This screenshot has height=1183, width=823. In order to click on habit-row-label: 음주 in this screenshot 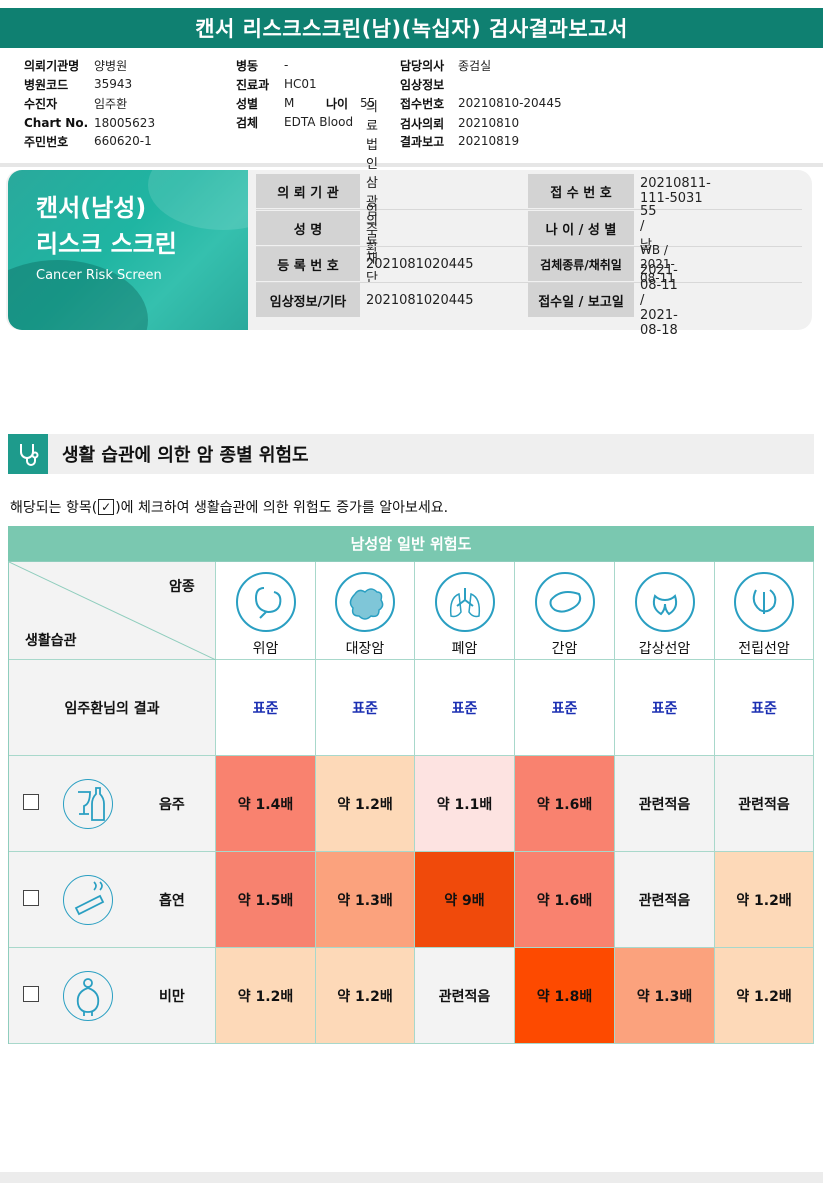, I will do `click(112, 804)`.